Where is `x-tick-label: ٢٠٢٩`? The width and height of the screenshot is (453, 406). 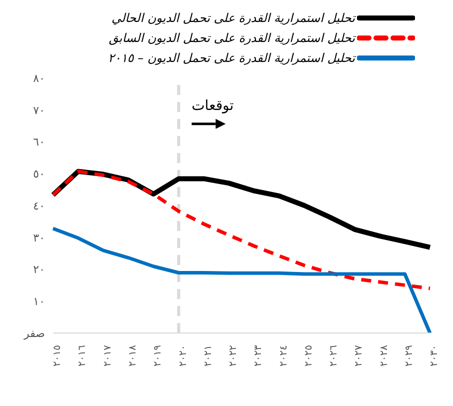
x-tick-label: ٢٠٢٩ is located at coordinates (409, 355).